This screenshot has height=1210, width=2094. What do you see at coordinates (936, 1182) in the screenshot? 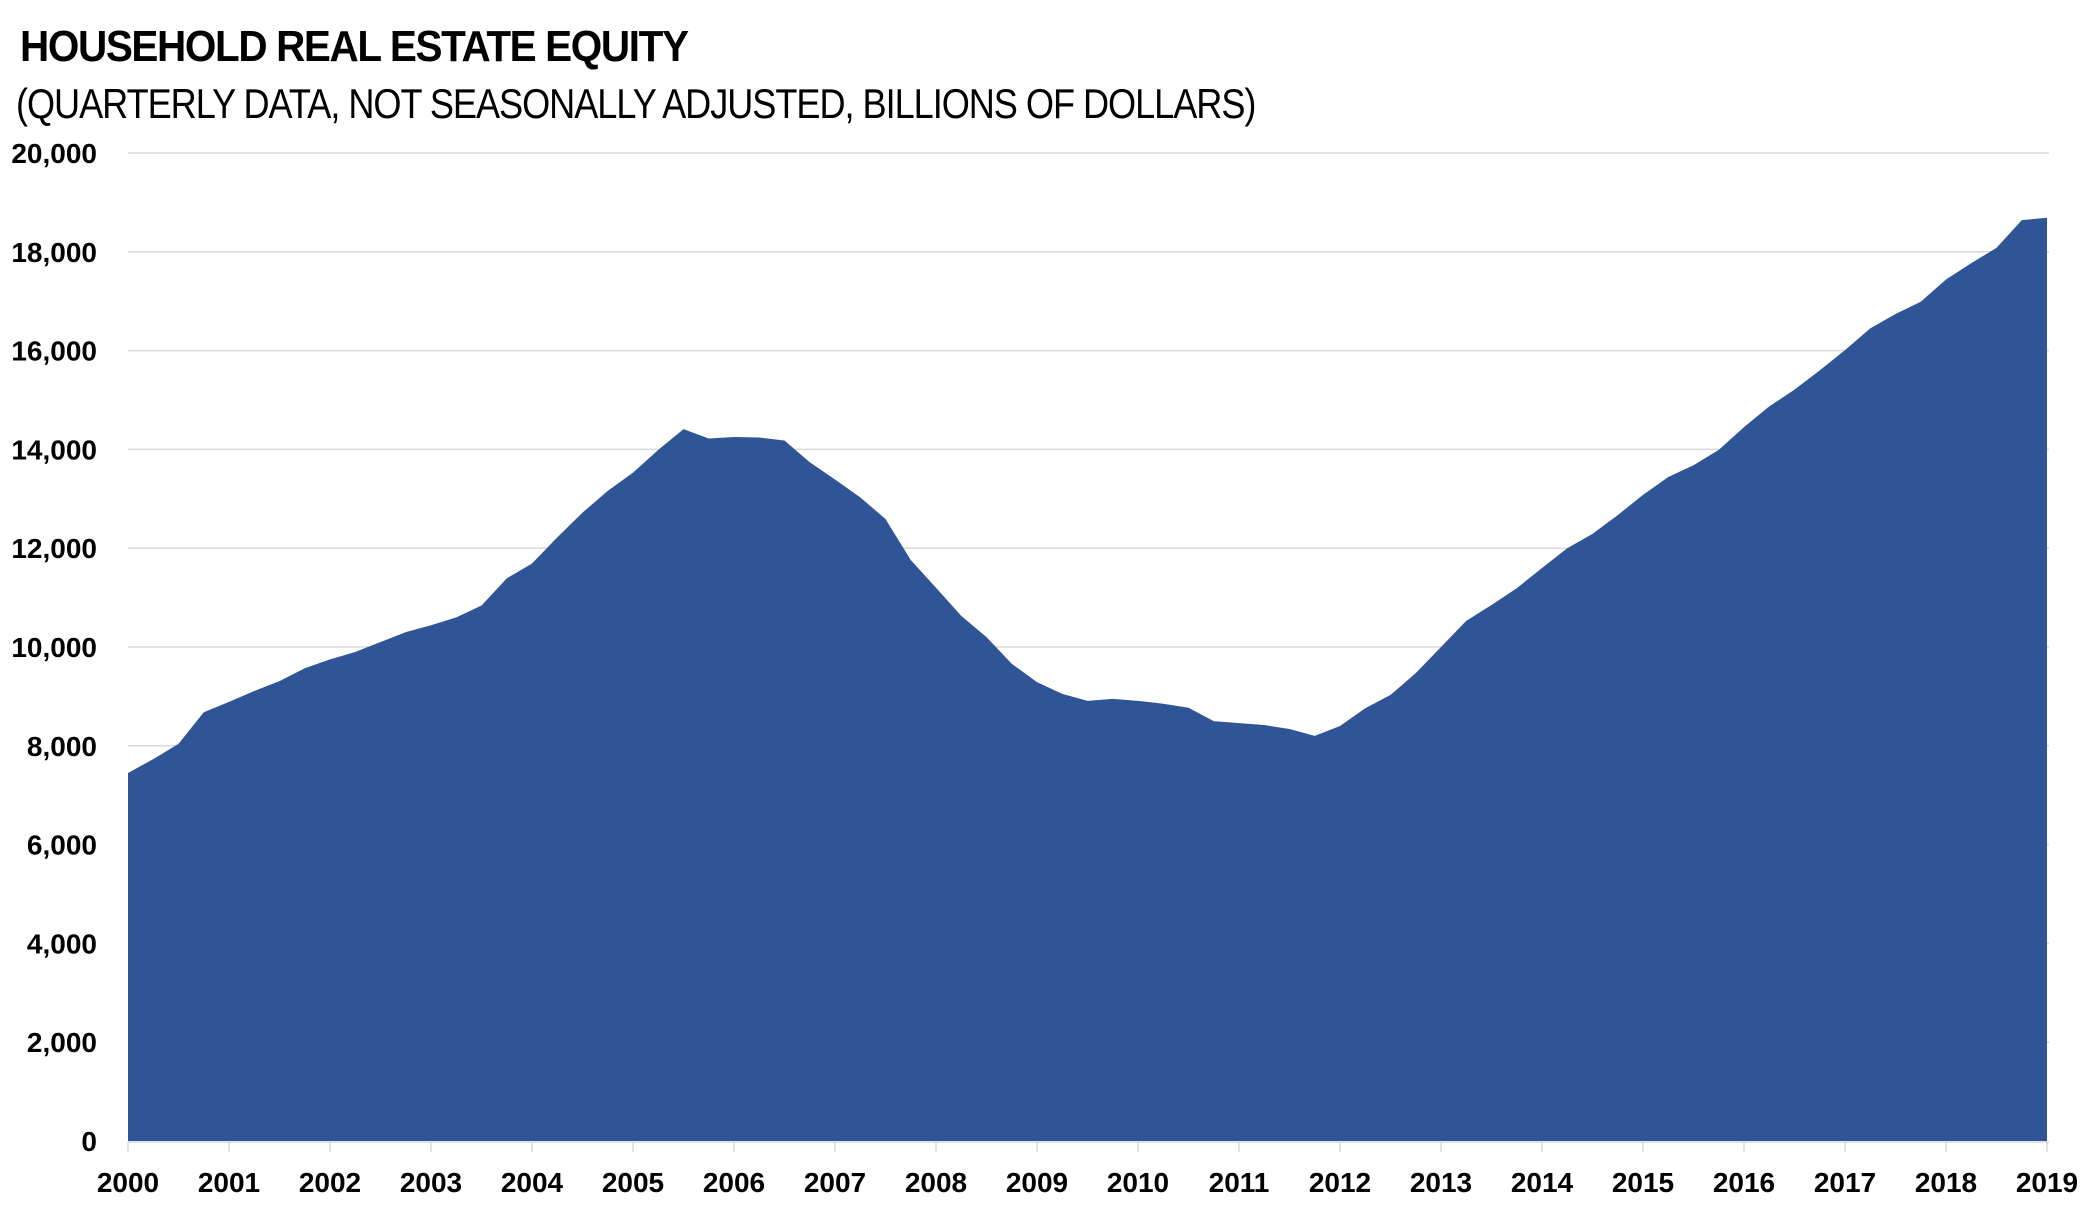
I see `x-tick-label: 2008` at bounding box center [936, 1182].